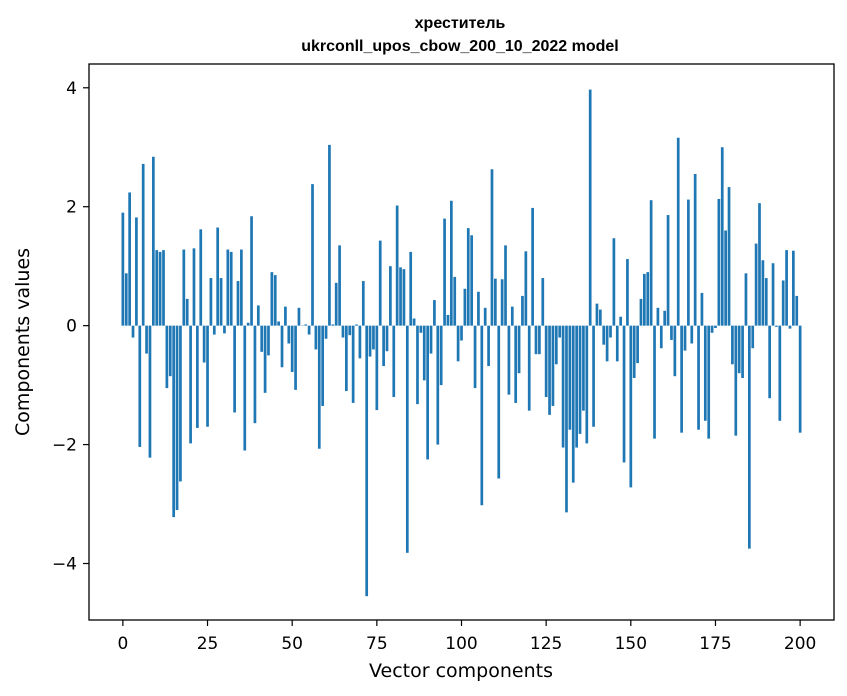 The image size is (847, 696). What do you see at coordinates (71, 89) in the screenshot?
I see `y-tick-label: 4` at bounding box center [71, 89].